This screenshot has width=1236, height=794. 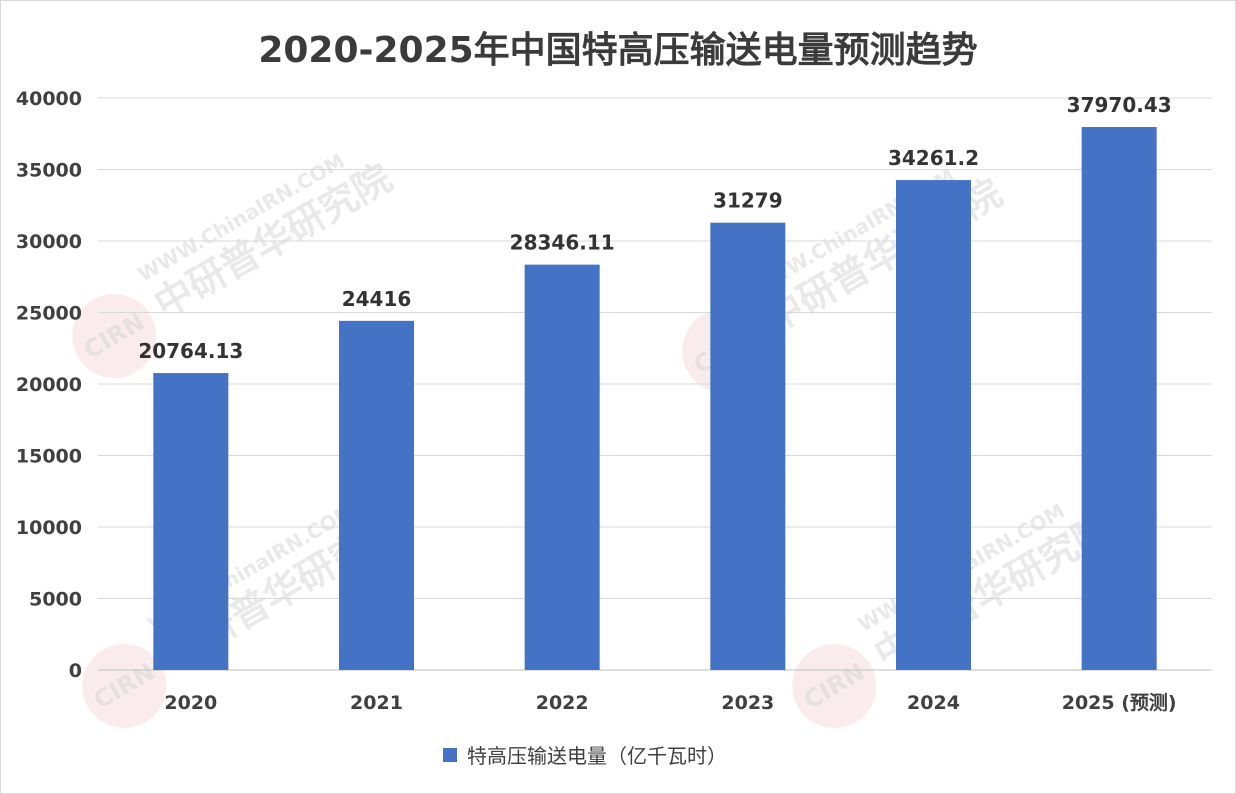 I want to click on y-tick-label: 30000, so click(x=49, y=242).